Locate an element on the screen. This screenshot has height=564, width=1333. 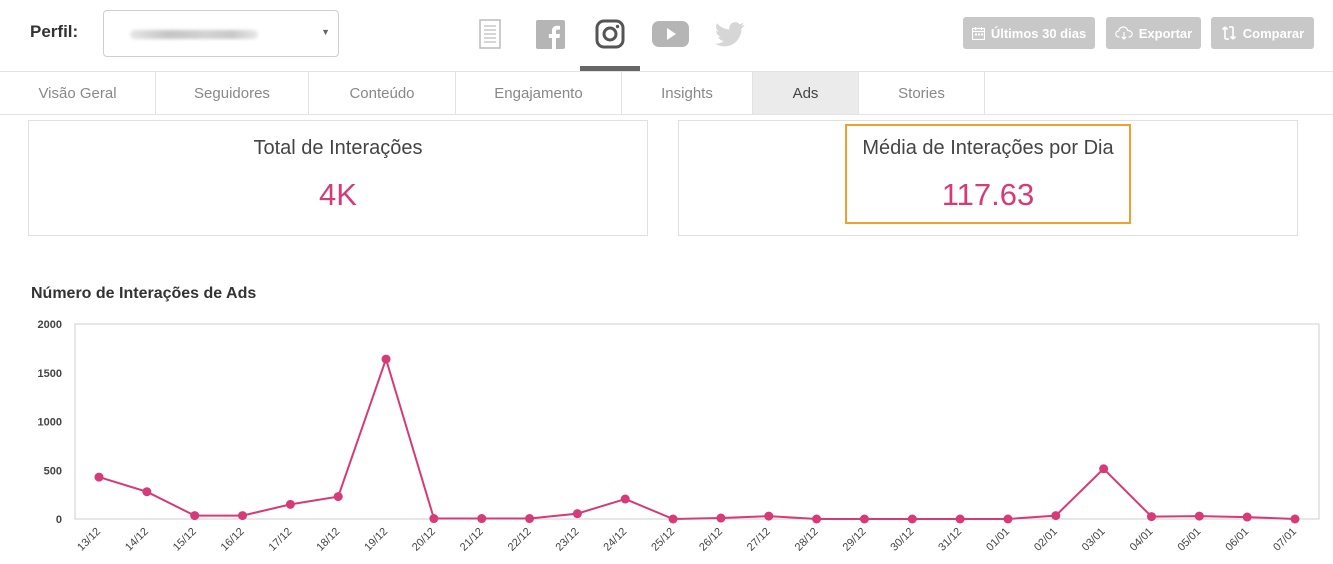
x-tick-label: 26/12 is located at coordinates (711, 540).